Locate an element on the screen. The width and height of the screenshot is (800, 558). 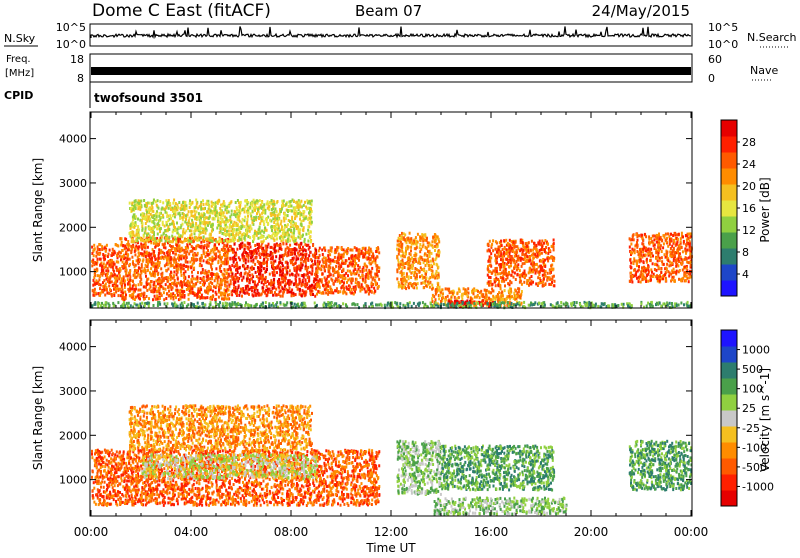
noise-tick-left-bottom: 10^0 is located at coordinates (71, 44).